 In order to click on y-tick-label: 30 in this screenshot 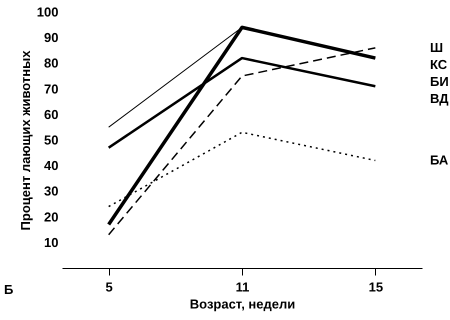, I will do `click(51, 191)`.